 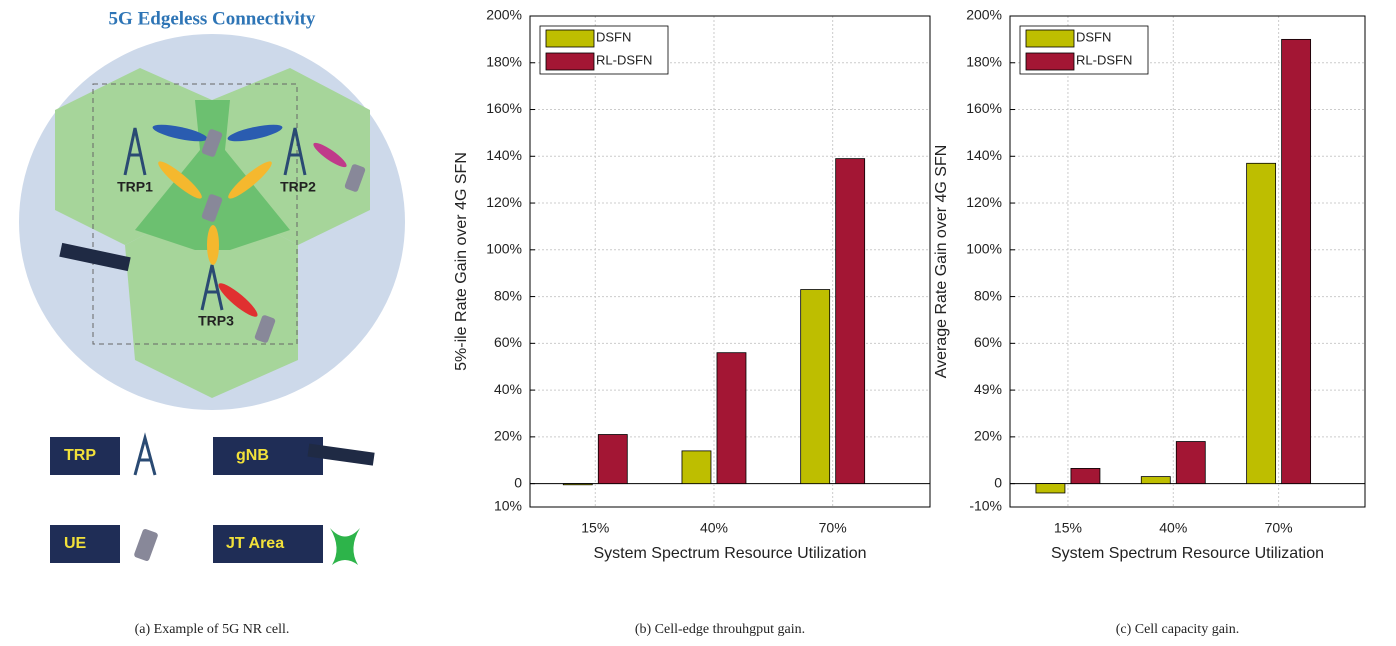 What do you see at coordinates (508, 506) in the screenshot?
I see `y-tick-label: 10%` at bounding box center [508, 506].